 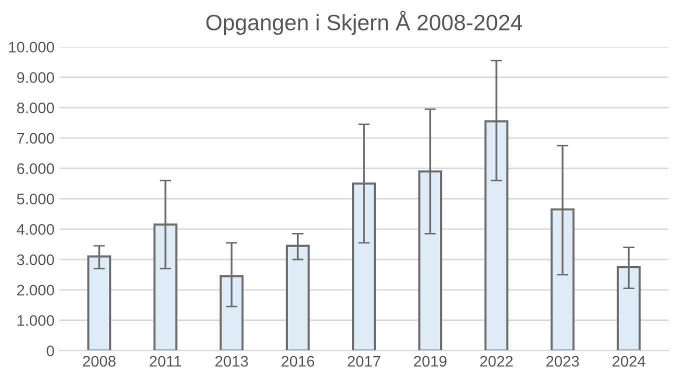 What do you see at coordinates (31, 47) in the screenshot?
I see `y-tick-label: 10.000` at bounding box center [31, 47].